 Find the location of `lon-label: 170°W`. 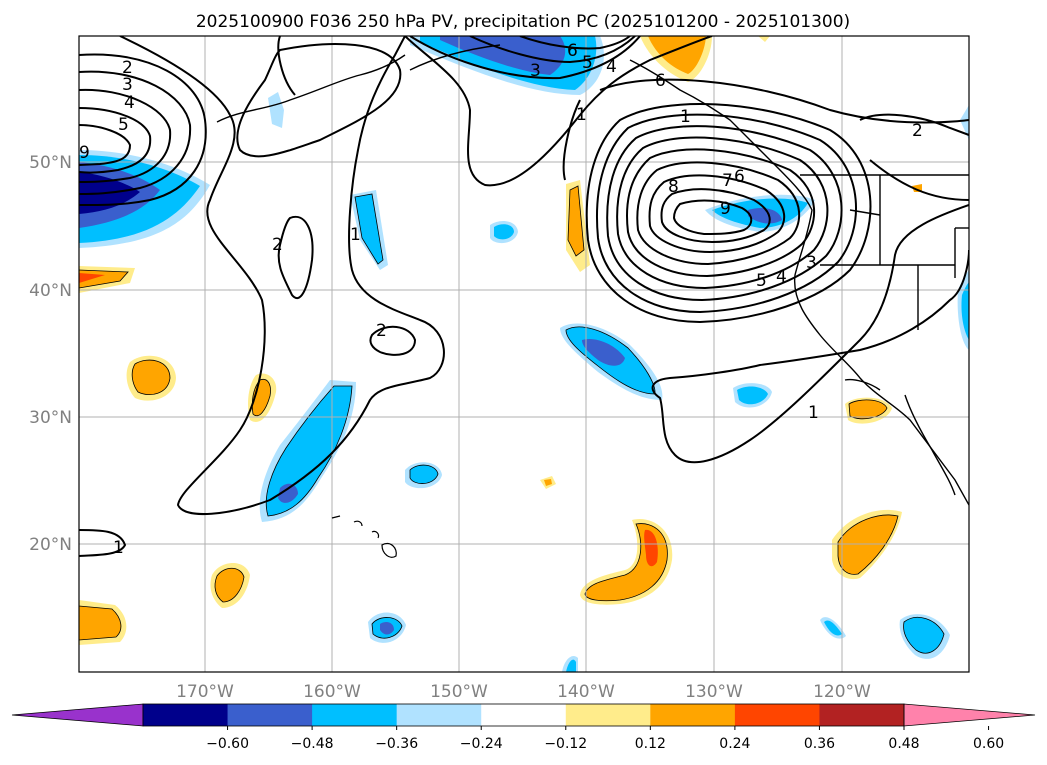

lon-label: 170°W is located at coordinates (205, 692).